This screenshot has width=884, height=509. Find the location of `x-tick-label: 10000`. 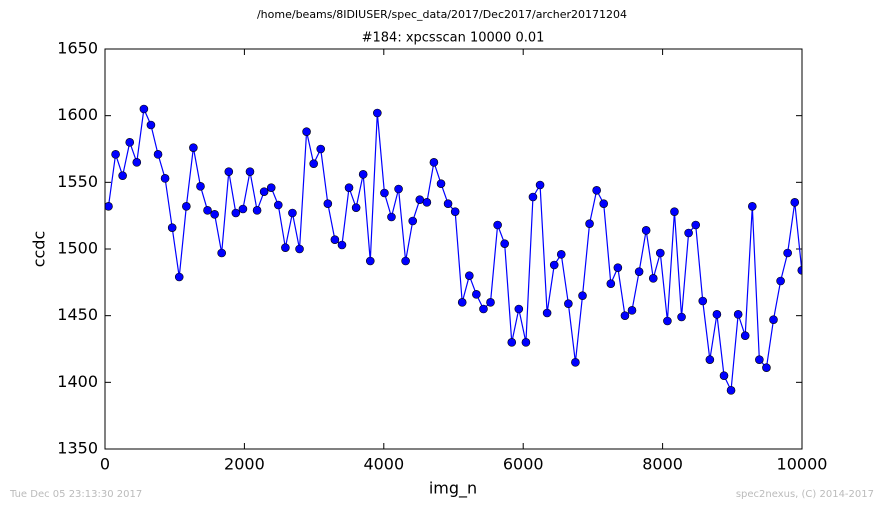

x-tick-label: 10000 is located at coordinates (802, 464).